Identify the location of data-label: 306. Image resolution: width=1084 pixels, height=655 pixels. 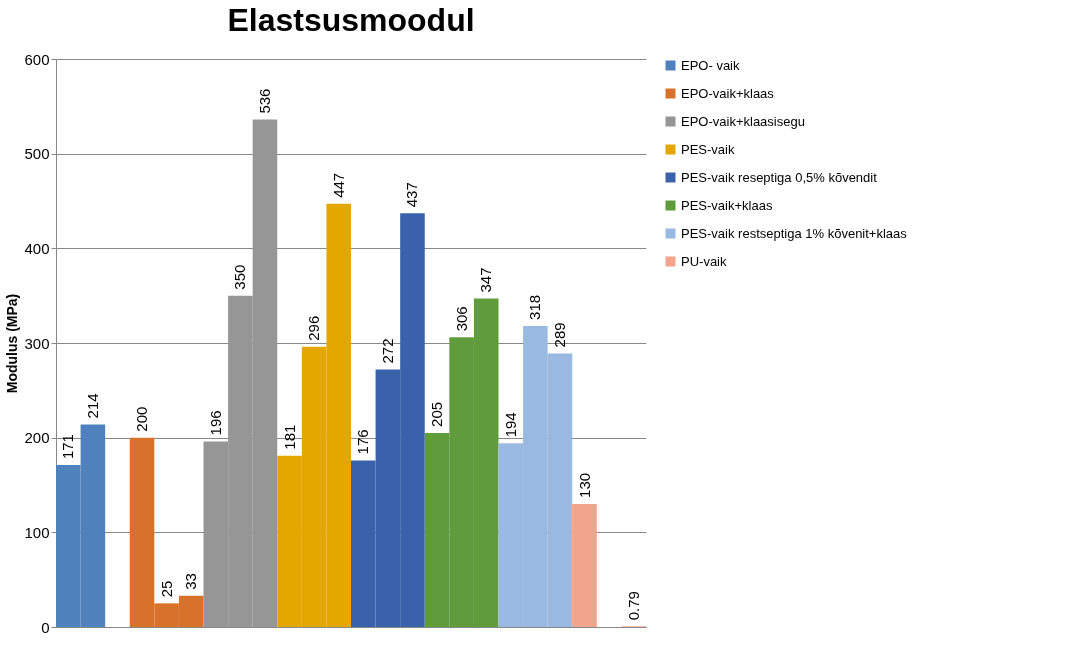
(461, 319).